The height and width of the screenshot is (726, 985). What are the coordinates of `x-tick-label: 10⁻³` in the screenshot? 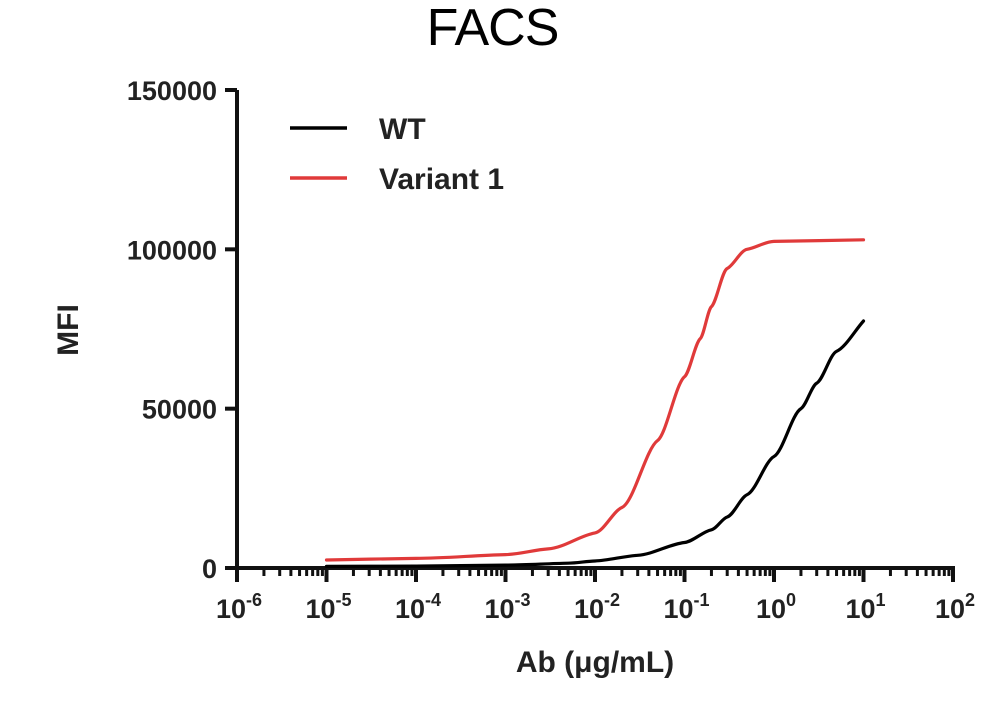 It's located at (507, 607).